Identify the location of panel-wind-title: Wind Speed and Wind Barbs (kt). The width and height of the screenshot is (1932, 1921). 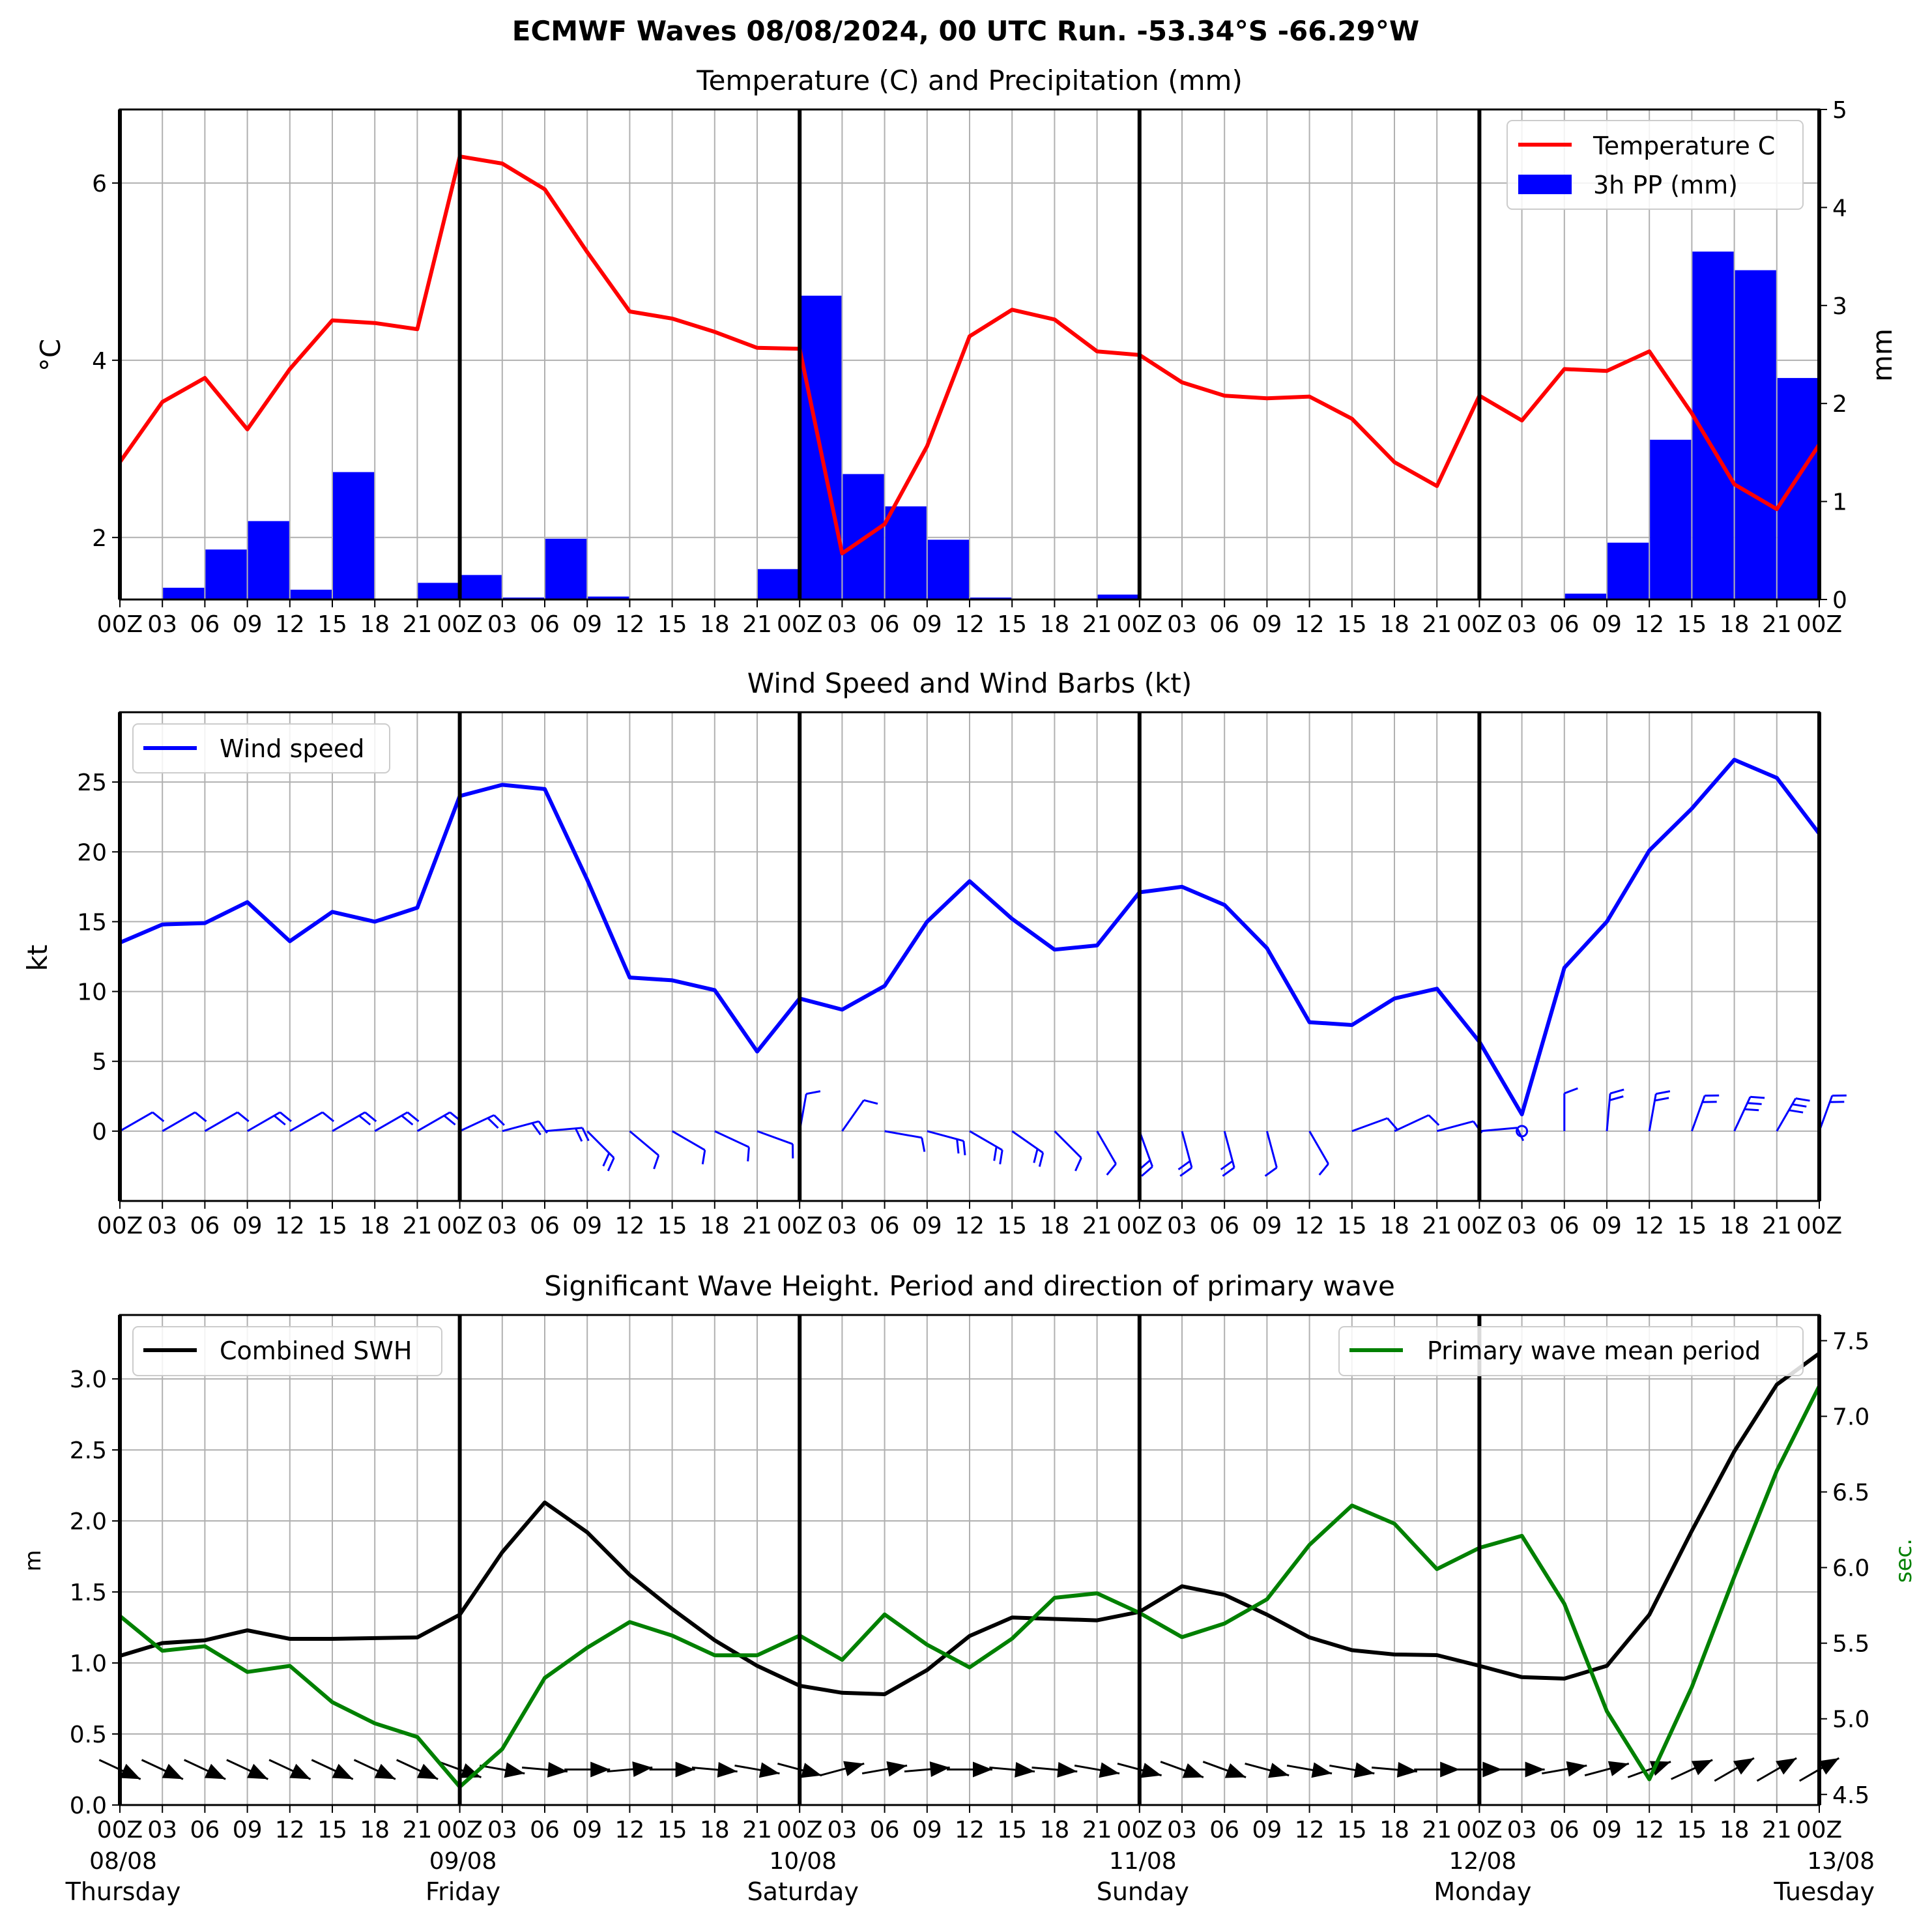
(969, 683).